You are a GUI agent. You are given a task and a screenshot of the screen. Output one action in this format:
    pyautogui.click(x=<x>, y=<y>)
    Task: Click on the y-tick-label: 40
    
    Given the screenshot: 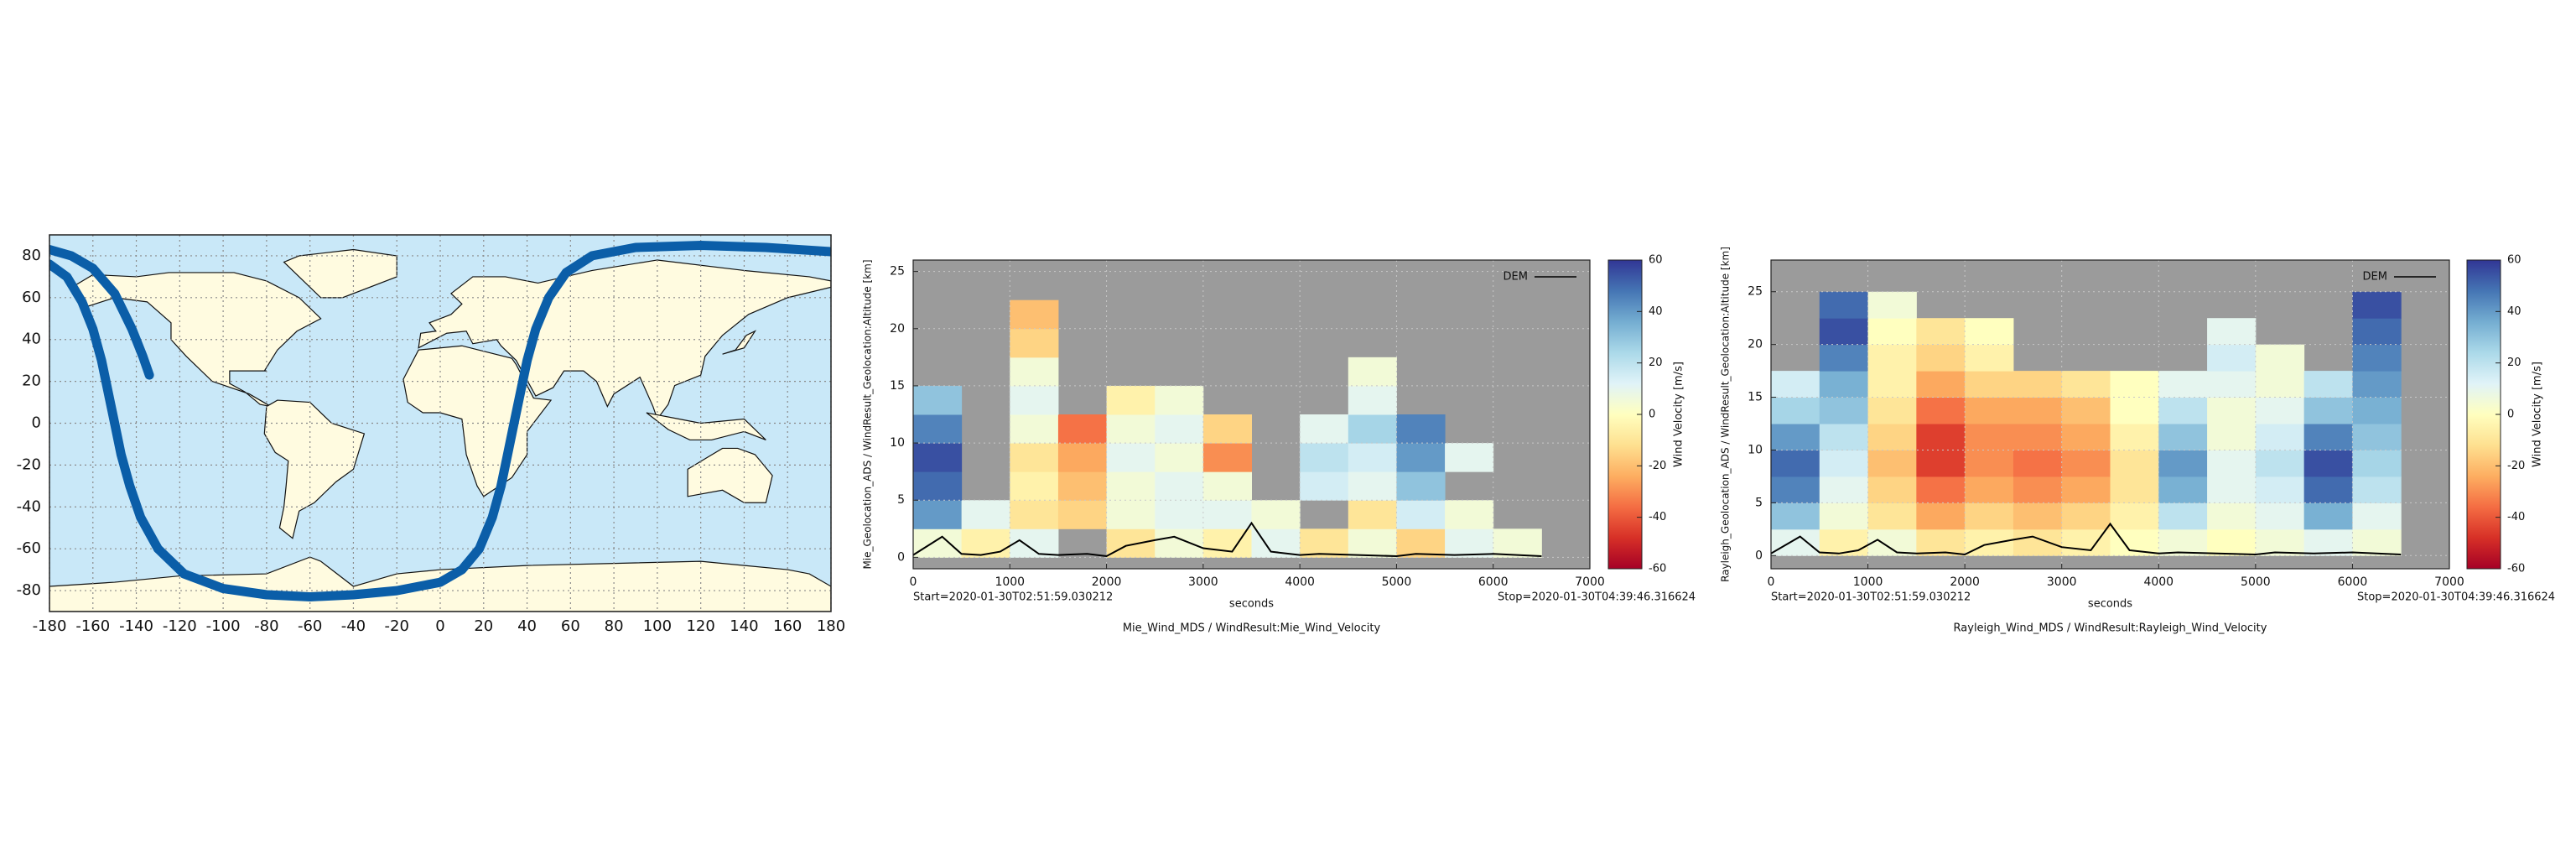 What is the action you would take?
    pyautogui.click(x=31, y=339)
    